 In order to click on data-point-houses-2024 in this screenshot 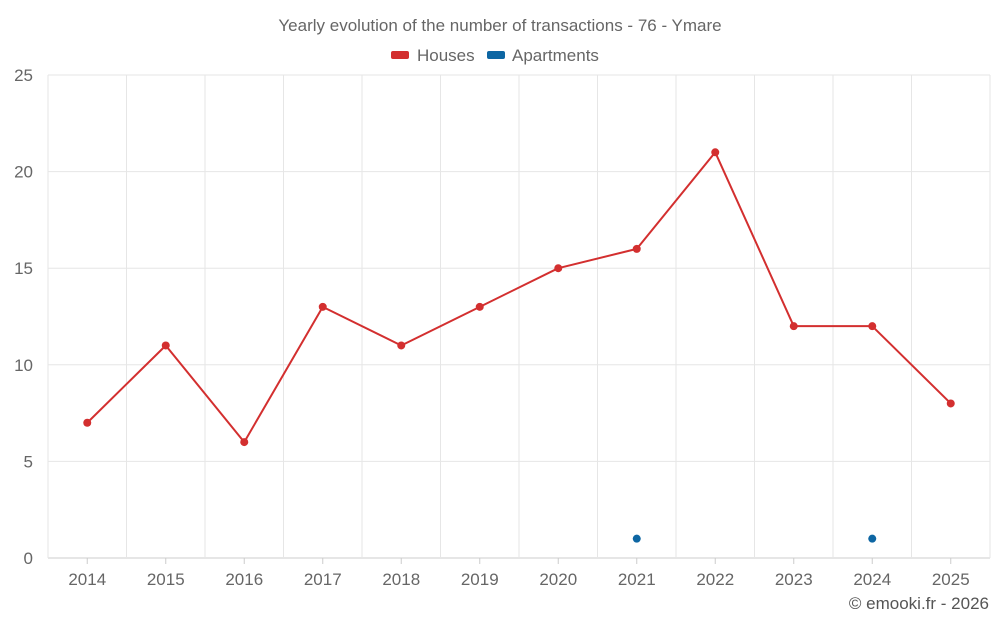, I will do `click(872, 326)`.